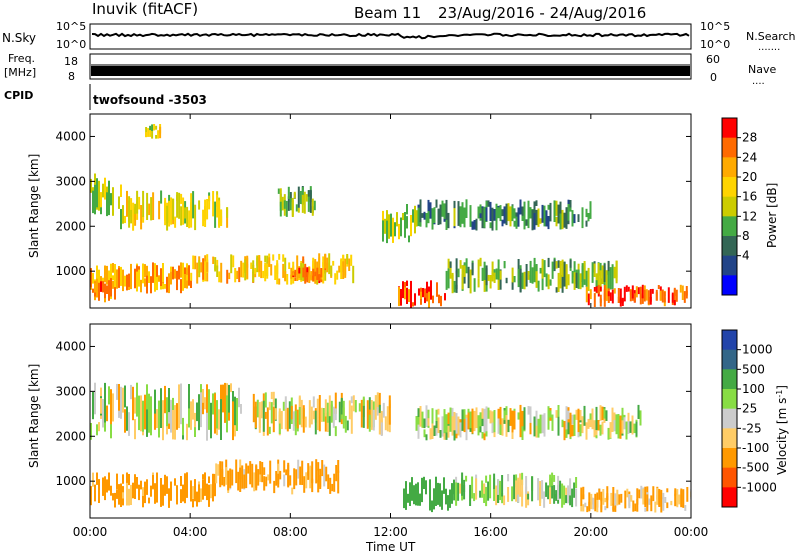  What do you see at coordinates (70, 136) in the screenshot?
I see `y-tick-label: 4000` at bounding box center [70, 136].